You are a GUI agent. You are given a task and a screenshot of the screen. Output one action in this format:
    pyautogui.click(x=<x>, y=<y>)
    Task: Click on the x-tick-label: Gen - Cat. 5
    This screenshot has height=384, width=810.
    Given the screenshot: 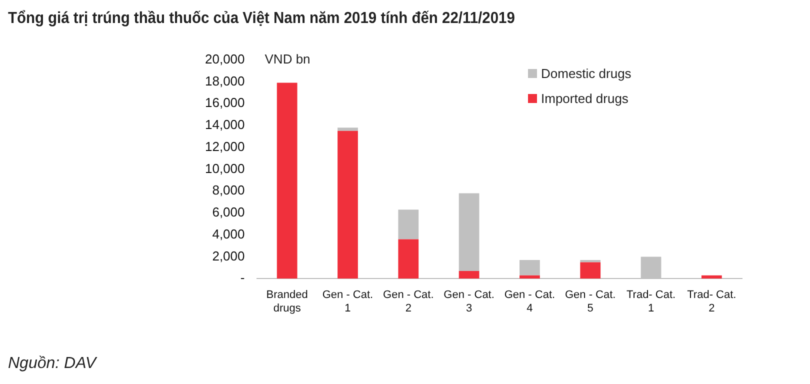 What is the action you would take?
    pyautogui.click(x=590, y=301)
    